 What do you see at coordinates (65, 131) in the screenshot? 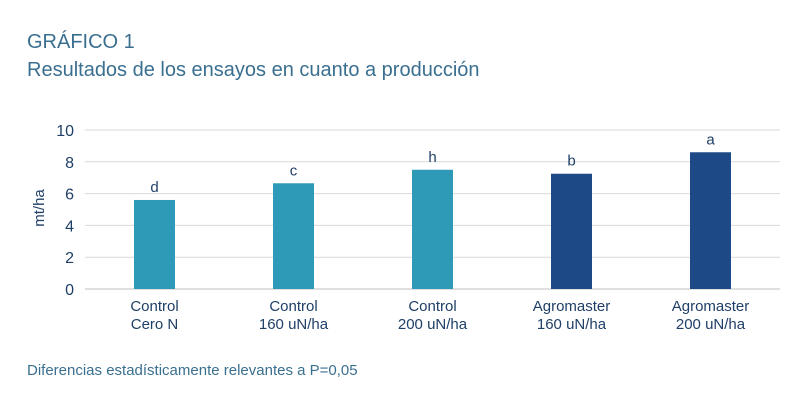
I see `y-tick-label: 10` at bounding box center [65, 131].